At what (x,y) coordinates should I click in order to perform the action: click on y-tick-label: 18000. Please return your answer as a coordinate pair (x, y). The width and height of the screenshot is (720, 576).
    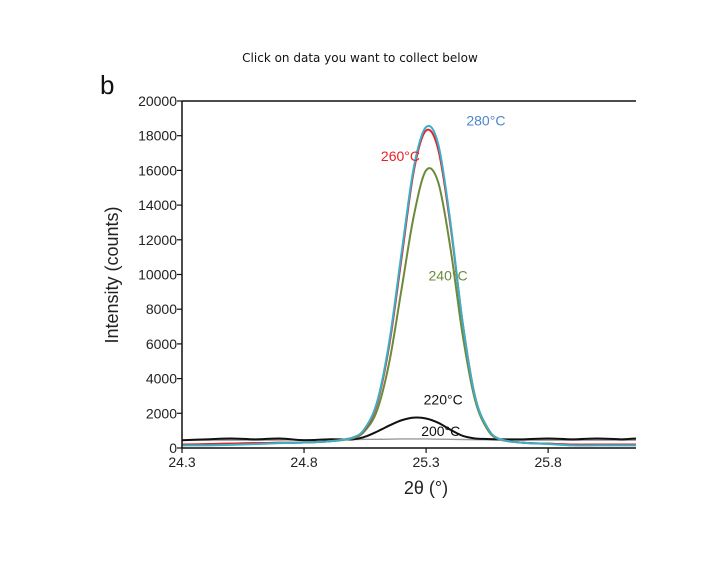
    Looking at the image, I should click on (157, 136).